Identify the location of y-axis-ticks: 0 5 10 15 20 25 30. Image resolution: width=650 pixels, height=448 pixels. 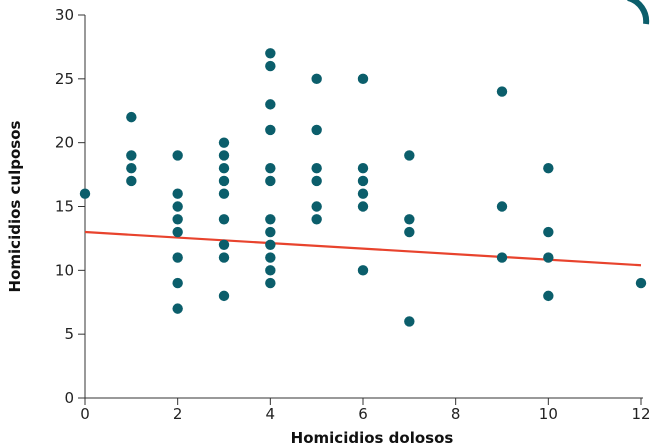
(70, 206).